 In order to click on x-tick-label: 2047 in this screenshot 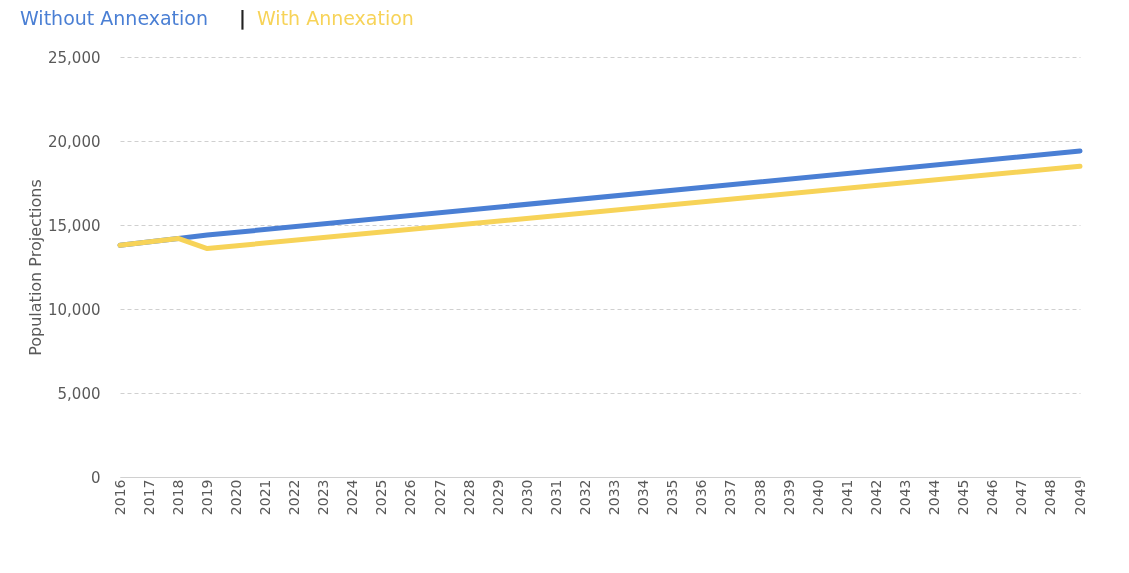, I will do `click(1021, 497)`.